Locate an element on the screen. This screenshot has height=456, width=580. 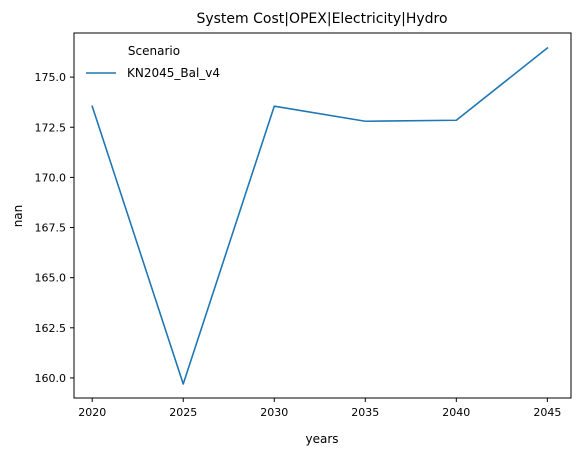
y-tick-label: 170.0 is located at coordinates (51, 177).